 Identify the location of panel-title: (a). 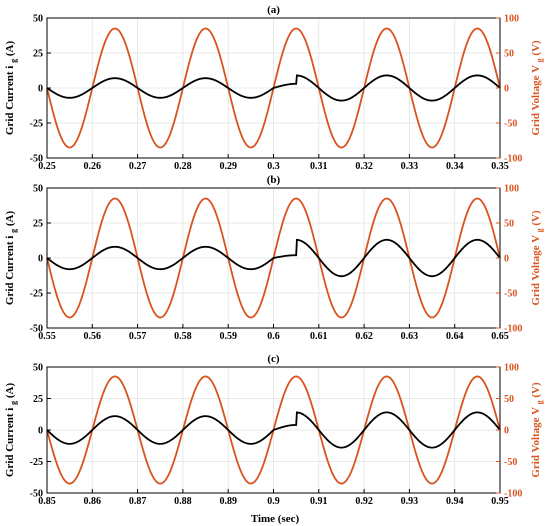
(273, 10).